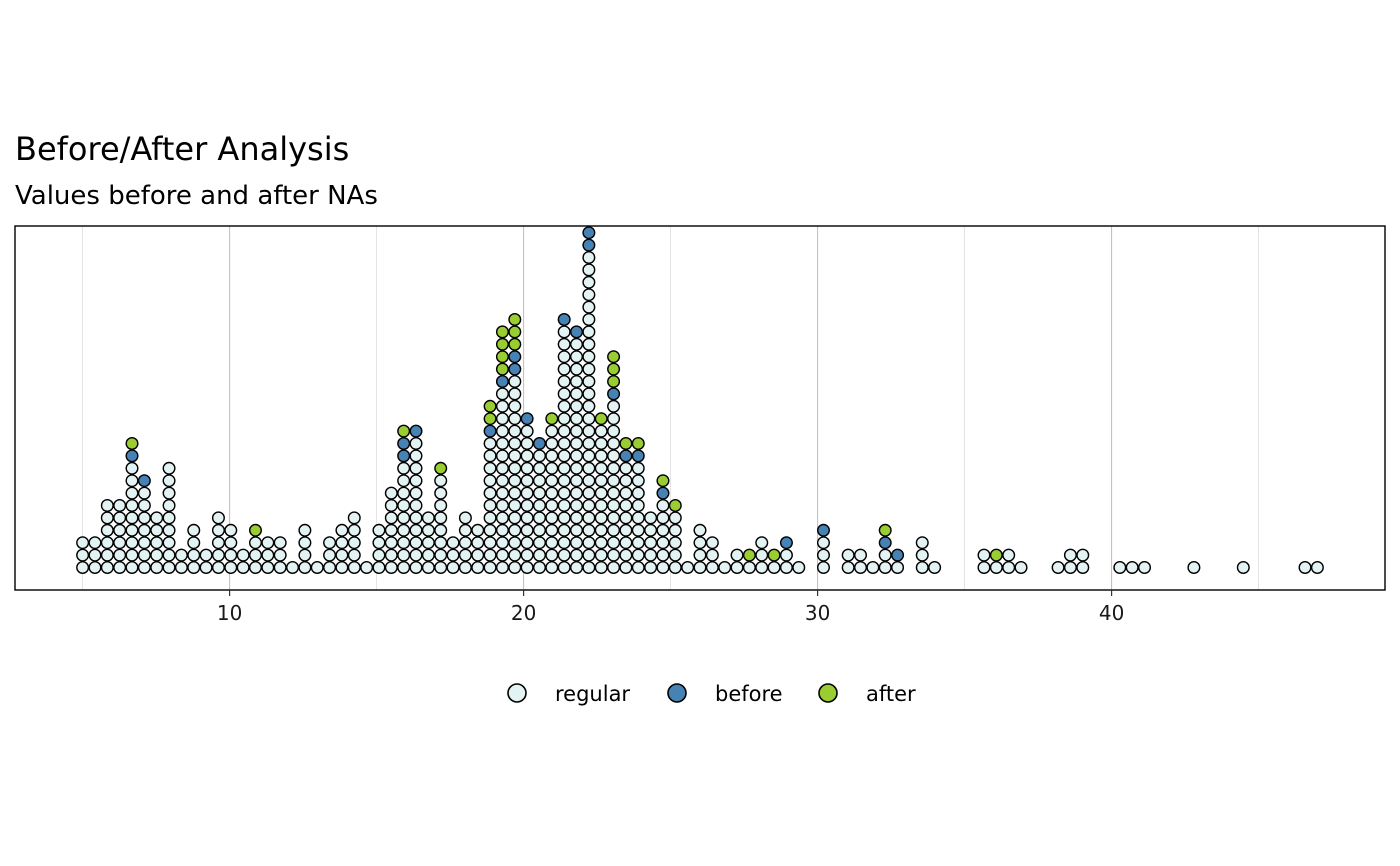 This screenshot has width=1400, height=866. I want to click on x-tick-label: 40, so click(1111, 613).